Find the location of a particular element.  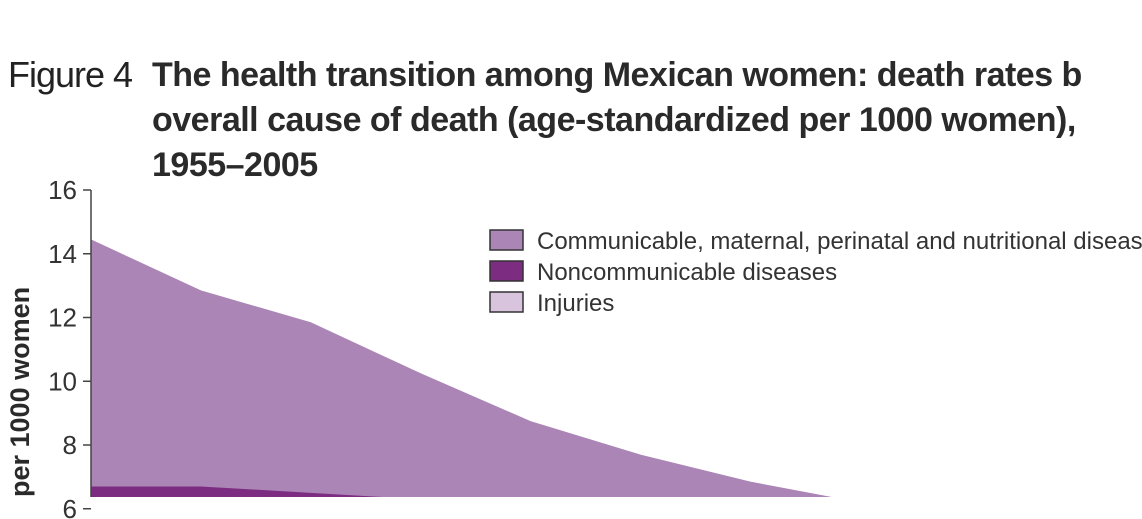

y-tick-label: 10 is located at coordinates (62, 381).